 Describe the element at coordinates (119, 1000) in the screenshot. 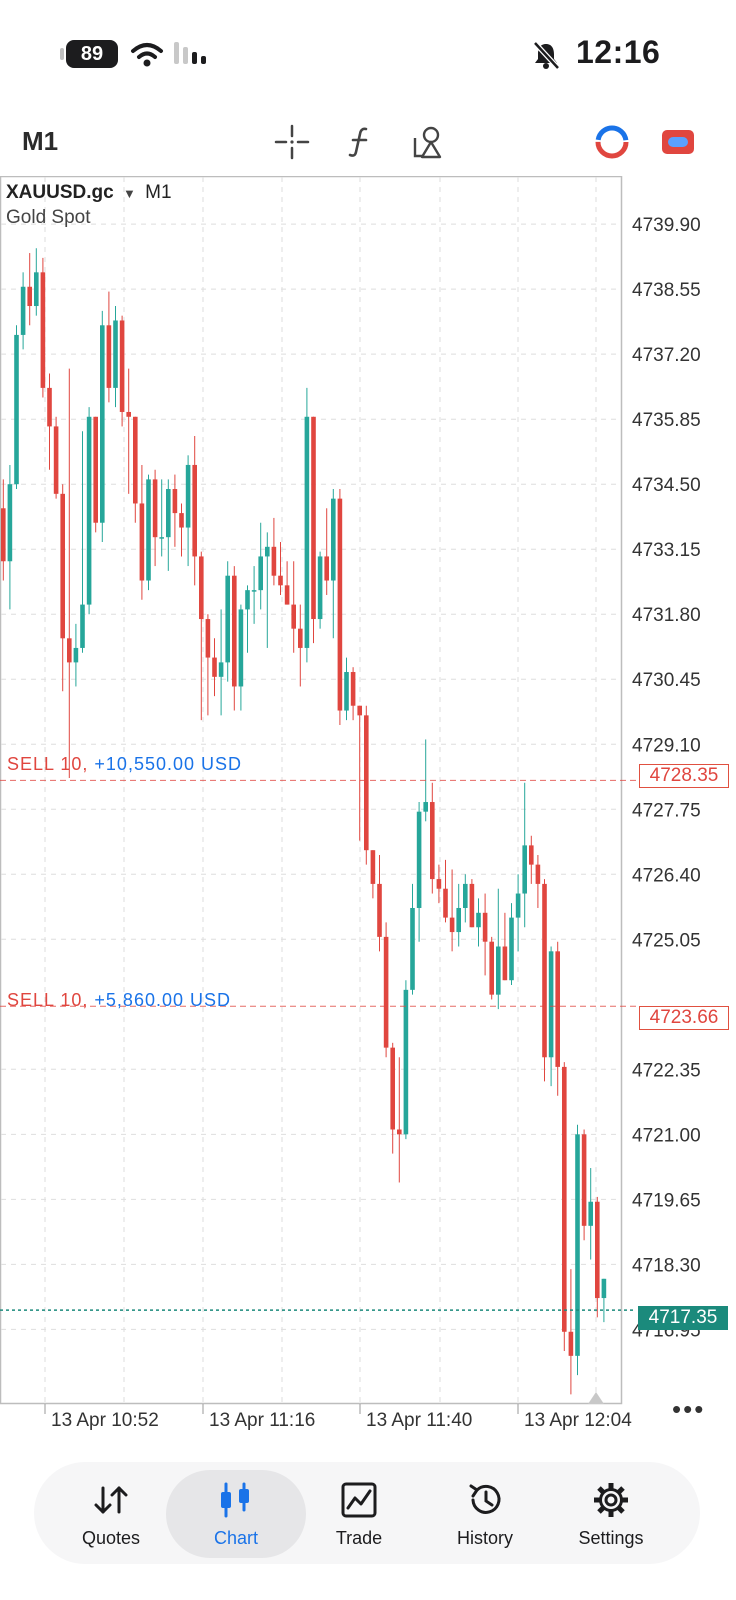

I see `position-label-2: SELL 10, +5,860.00 USD` at that location.